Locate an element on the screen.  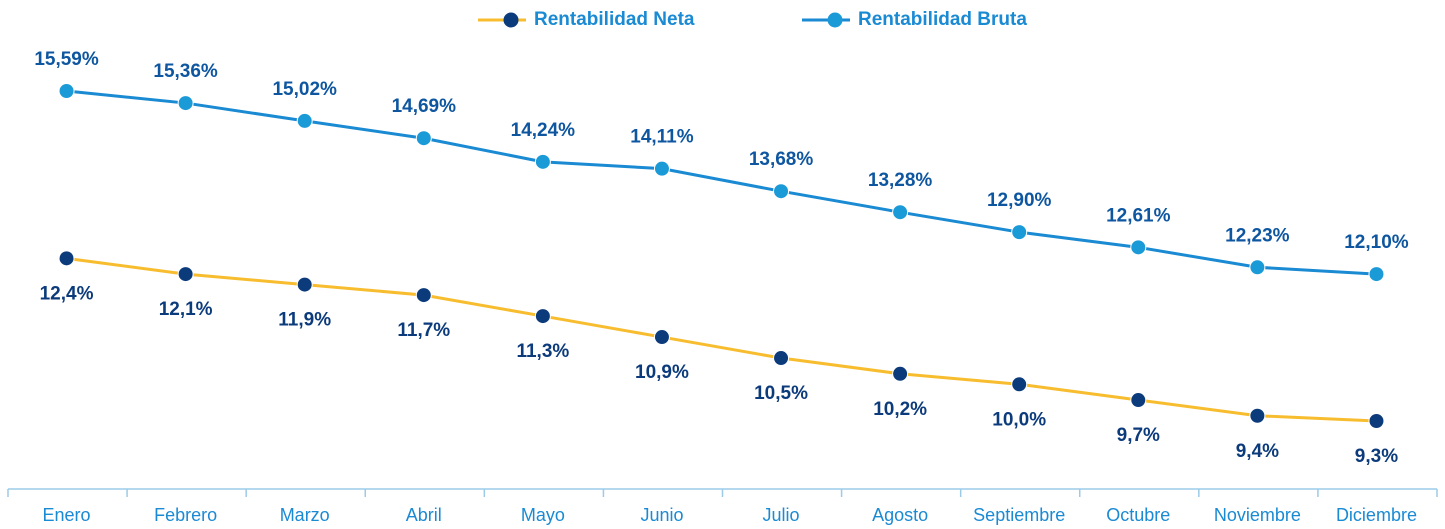
data-label: 9,7% is located at coordinates (1138, 435).